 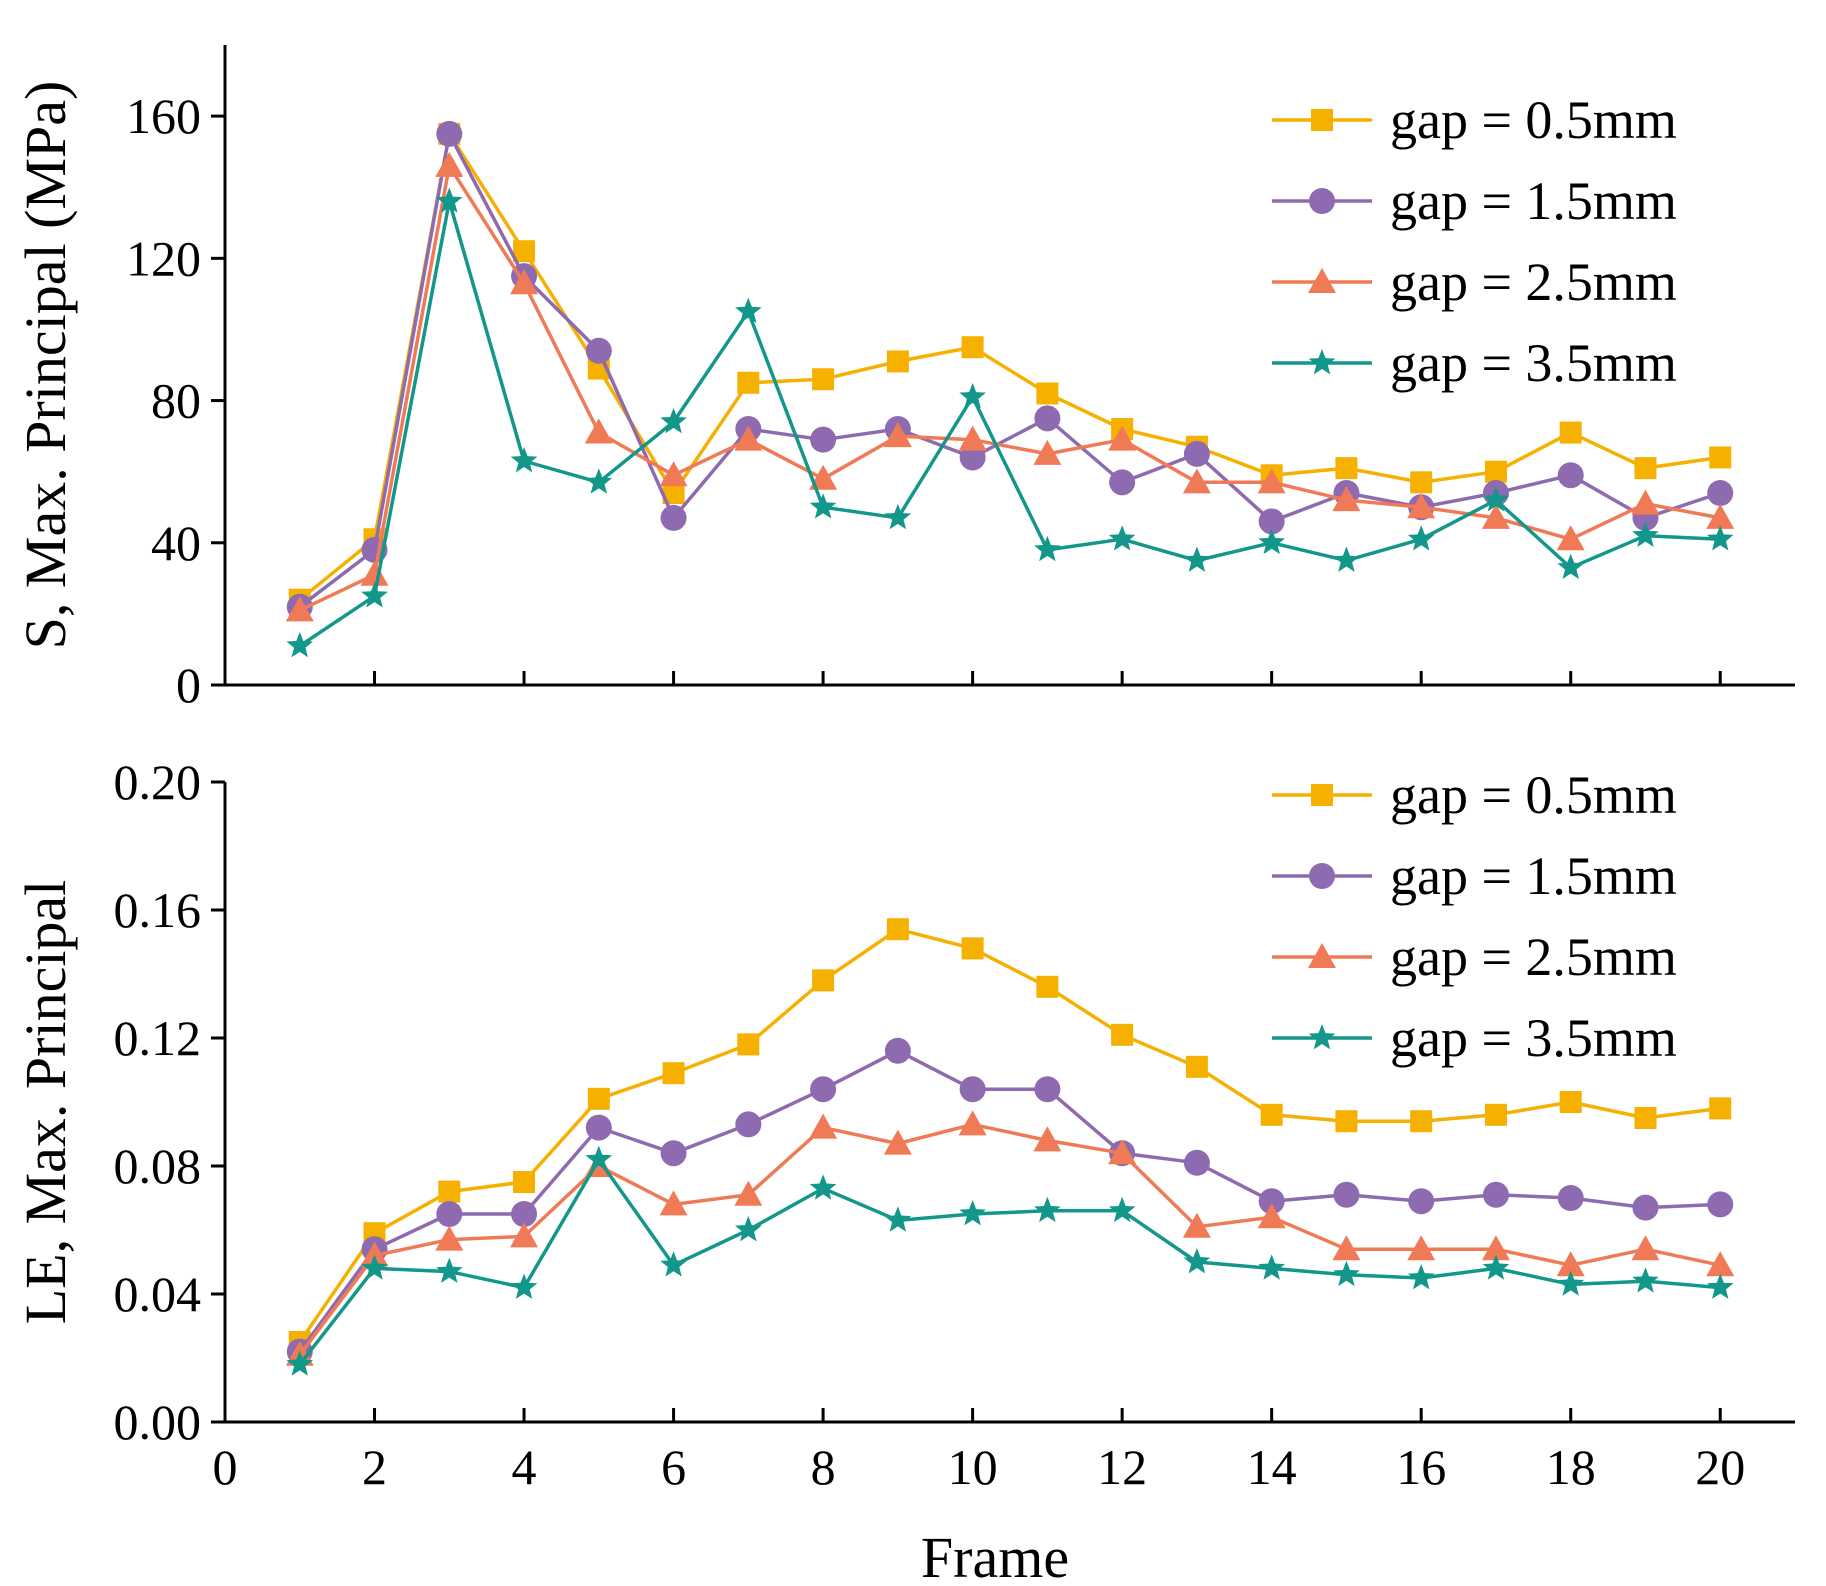 I want to click on x-axis-title: Frame, so click(x=995, y=1555).